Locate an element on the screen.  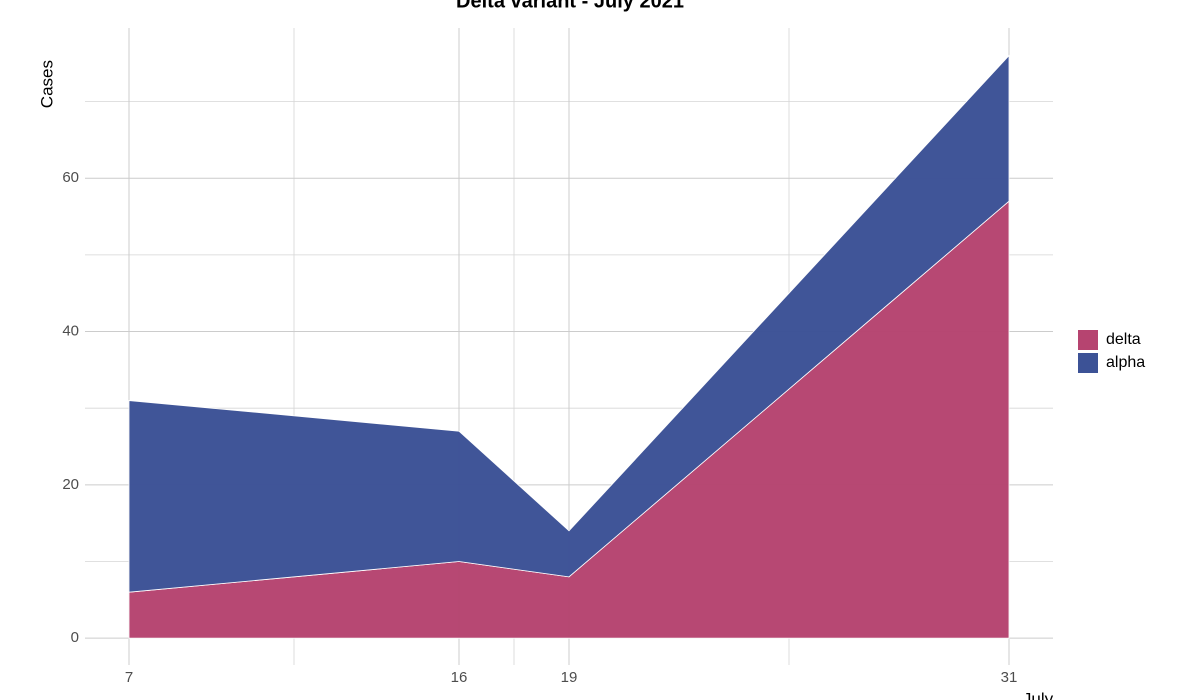
chart-title: Delta variant - July 2021 is located at coordinates (570, 6).